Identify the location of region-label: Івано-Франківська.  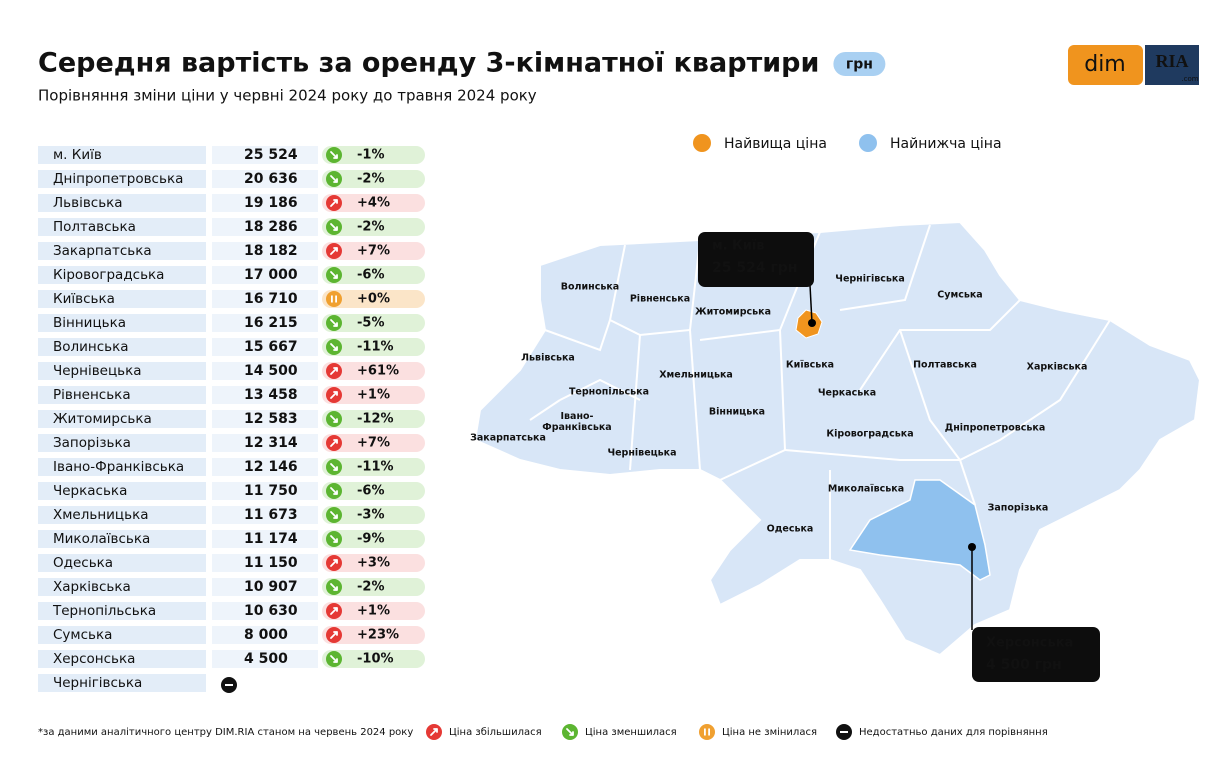
(576, 422).